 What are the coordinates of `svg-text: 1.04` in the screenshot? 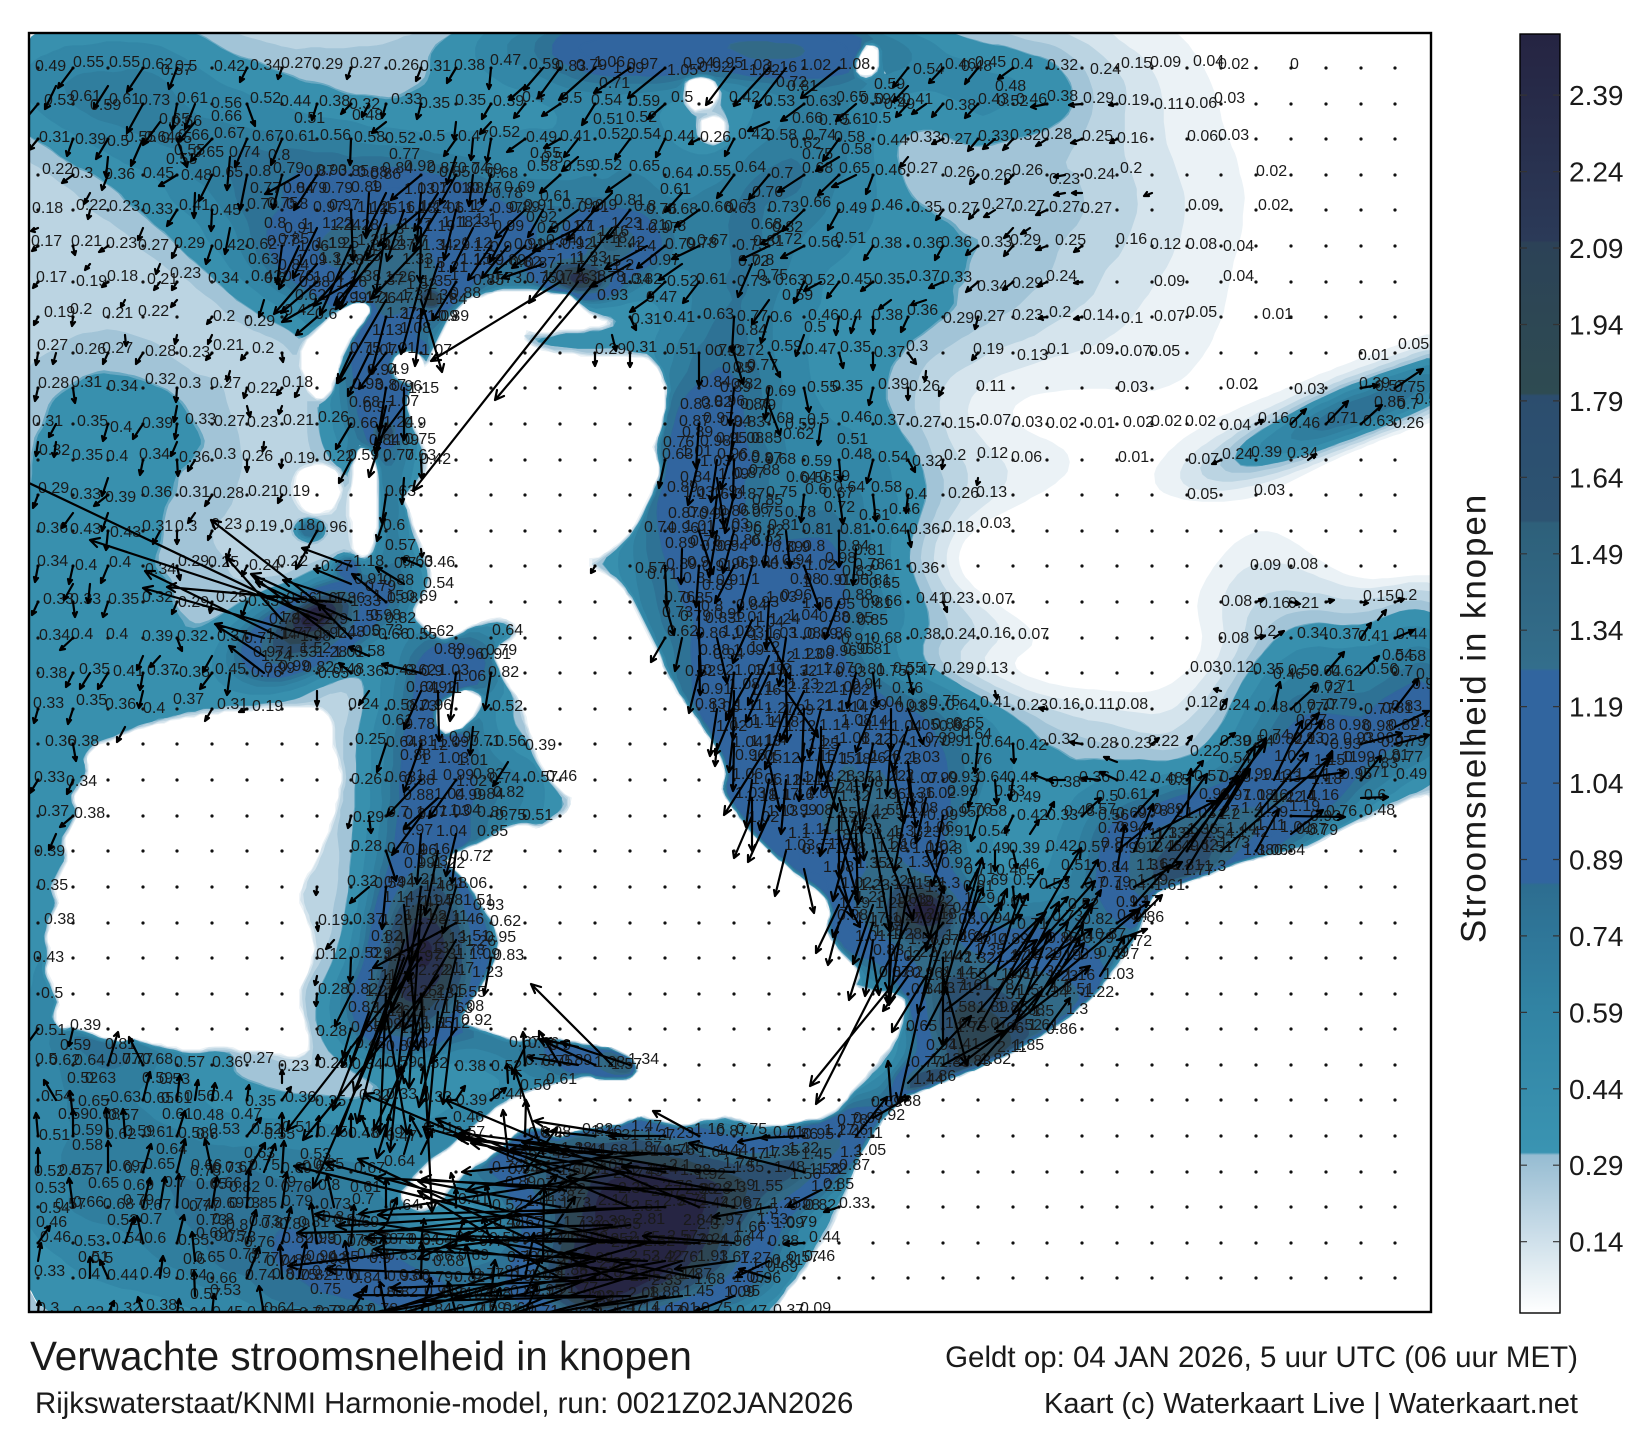 It's located at (451, 831).